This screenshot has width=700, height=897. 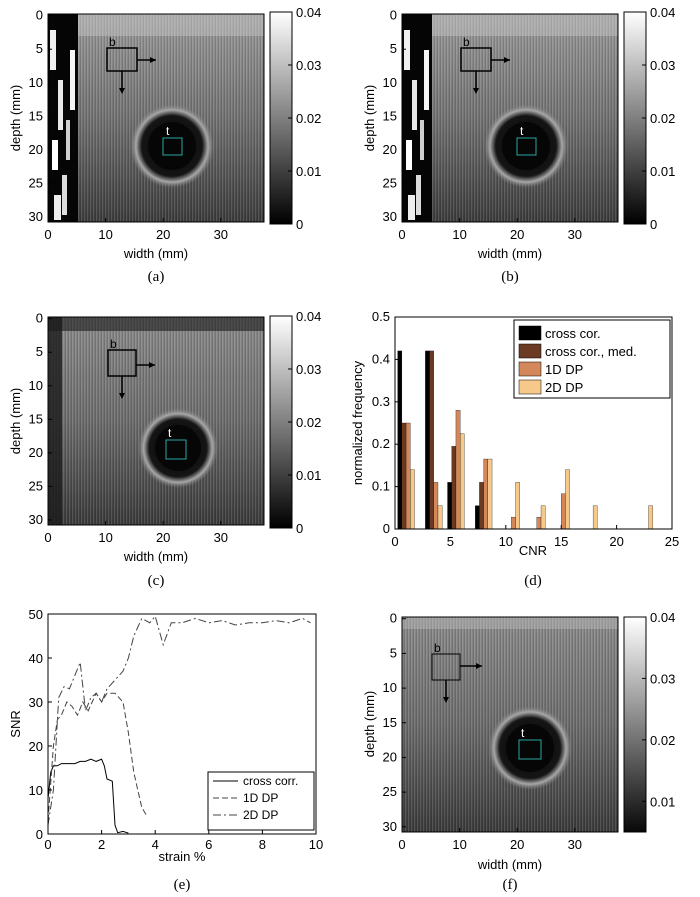 What do you see at coordinates (168, 131) in the screenshot?
I see `panel-a-t-label: t` at bounding box center [168, 131].